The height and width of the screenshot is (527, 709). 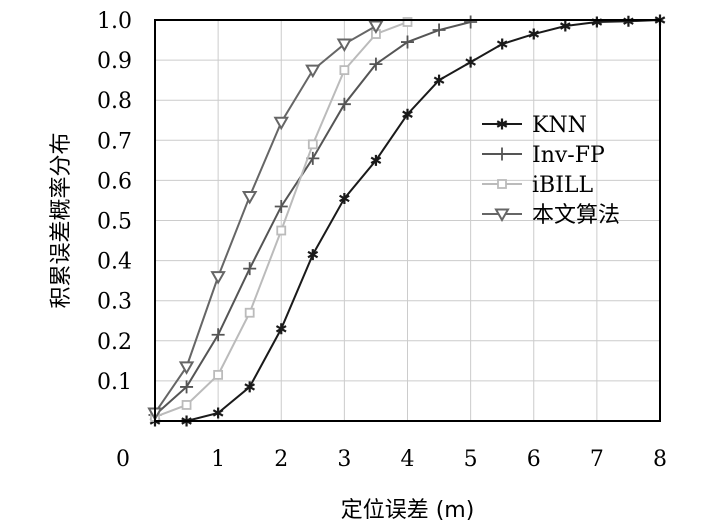 I want to click on x-tick-label: 0, so click(x=123, y=459).